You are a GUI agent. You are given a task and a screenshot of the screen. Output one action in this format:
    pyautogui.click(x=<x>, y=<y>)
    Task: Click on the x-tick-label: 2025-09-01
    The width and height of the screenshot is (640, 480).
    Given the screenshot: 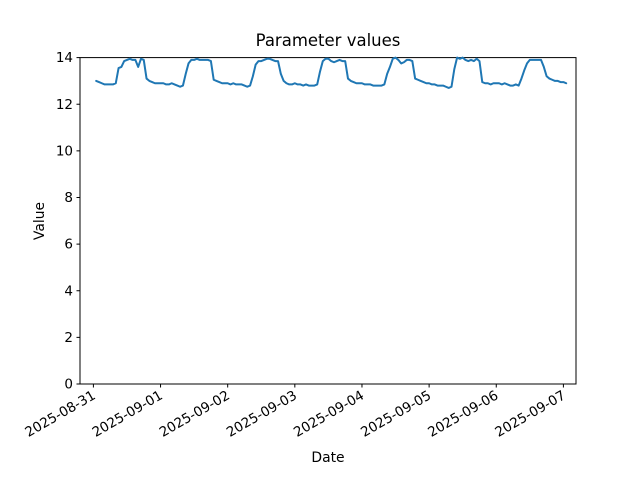 What is the action you would take?
    pyautogui.click(x=128, y=414)
    